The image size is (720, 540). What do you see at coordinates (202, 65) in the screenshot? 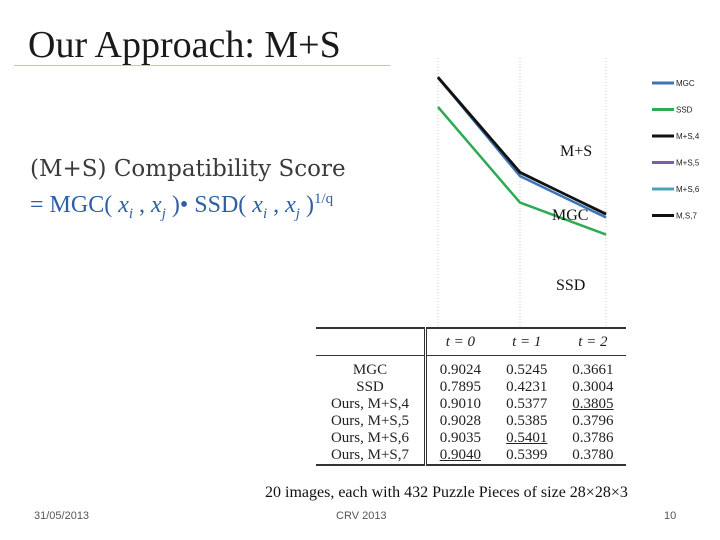
I see `title-divider` at bounding box center [202, 65].